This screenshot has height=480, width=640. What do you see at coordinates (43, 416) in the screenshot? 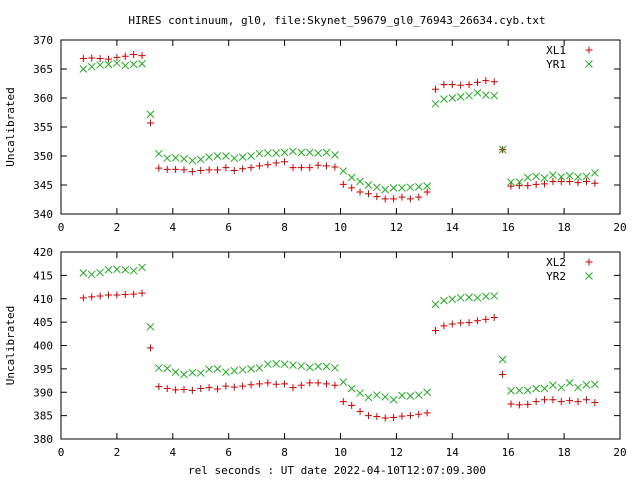
I see `y-tick-label: 385` at bounding box center [43, 416].